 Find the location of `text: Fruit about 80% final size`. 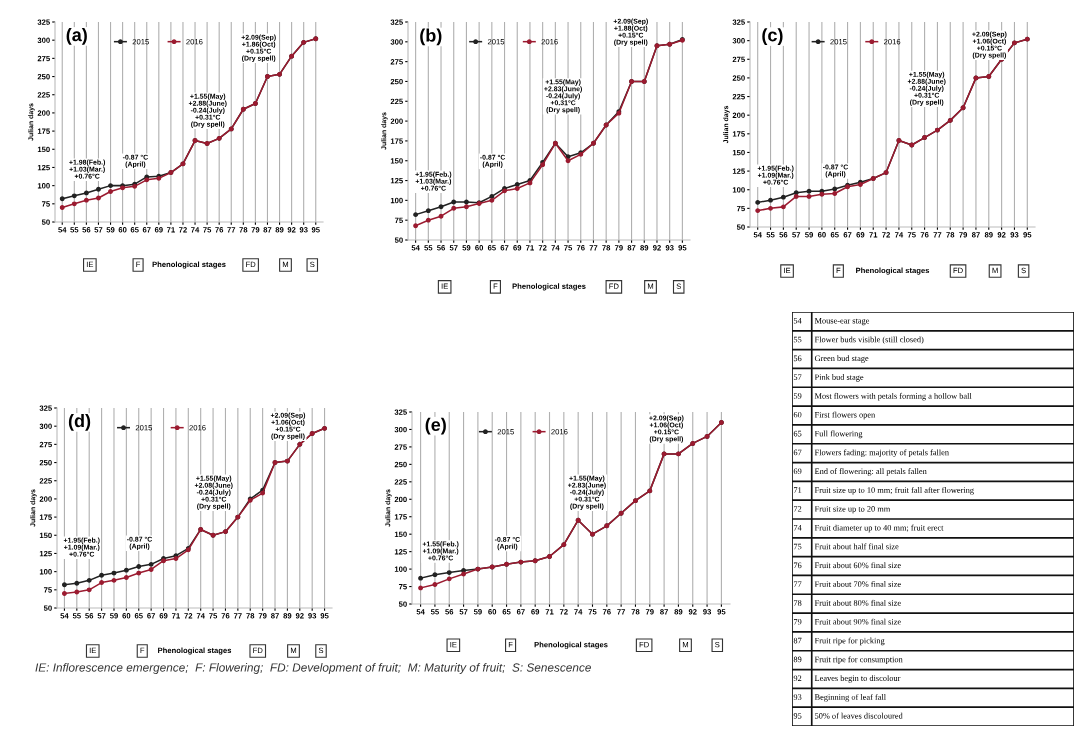

text: Fruit about 80% final size is located at coordinates (857, 602).